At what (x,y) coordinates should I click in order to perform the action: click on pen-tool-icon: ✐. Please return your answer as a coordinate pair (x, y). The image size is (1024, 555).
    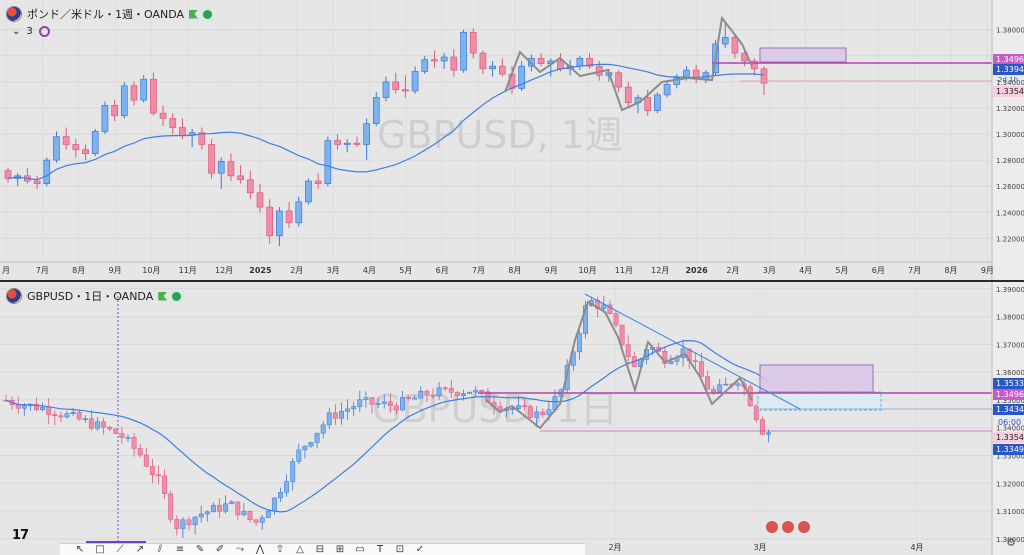
    Looking at the image, I should click on (220, 549).